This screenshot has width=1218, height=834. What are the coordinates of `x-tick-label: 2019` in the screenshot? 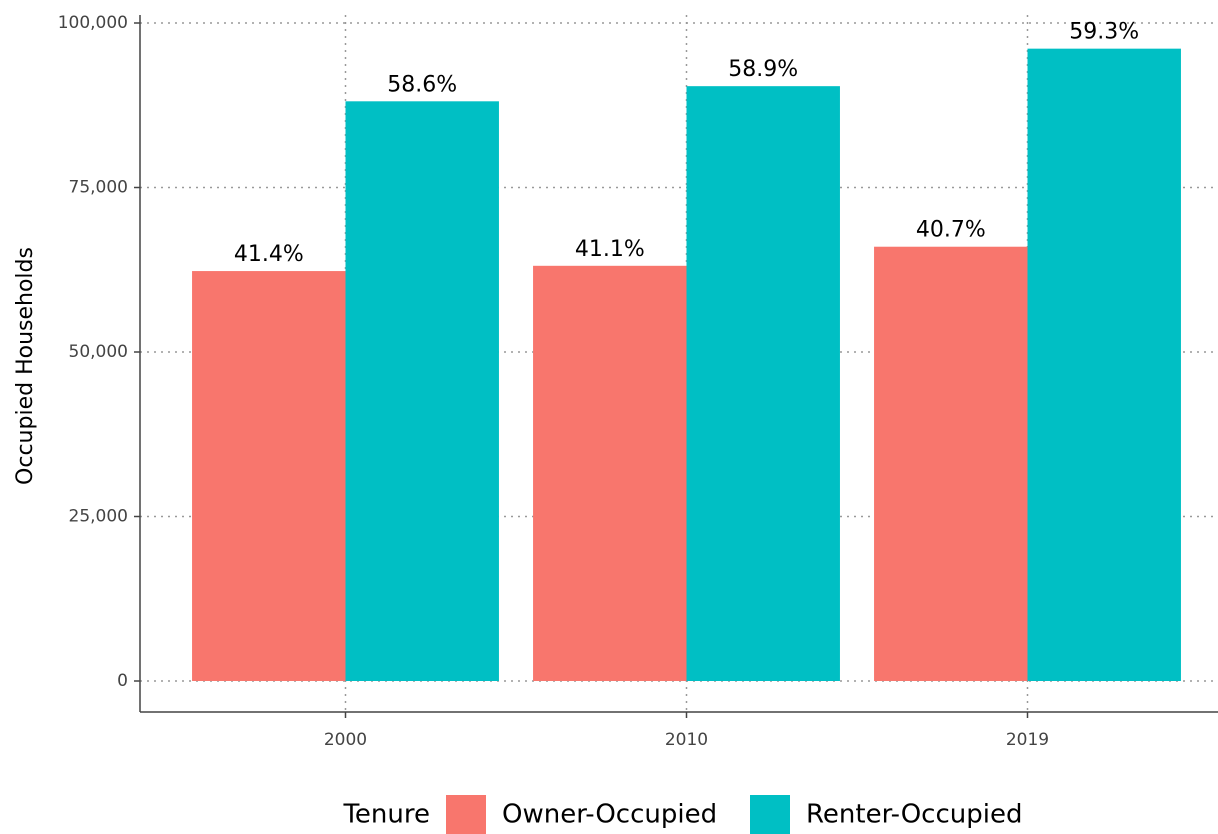 It's located at (1027, 740).